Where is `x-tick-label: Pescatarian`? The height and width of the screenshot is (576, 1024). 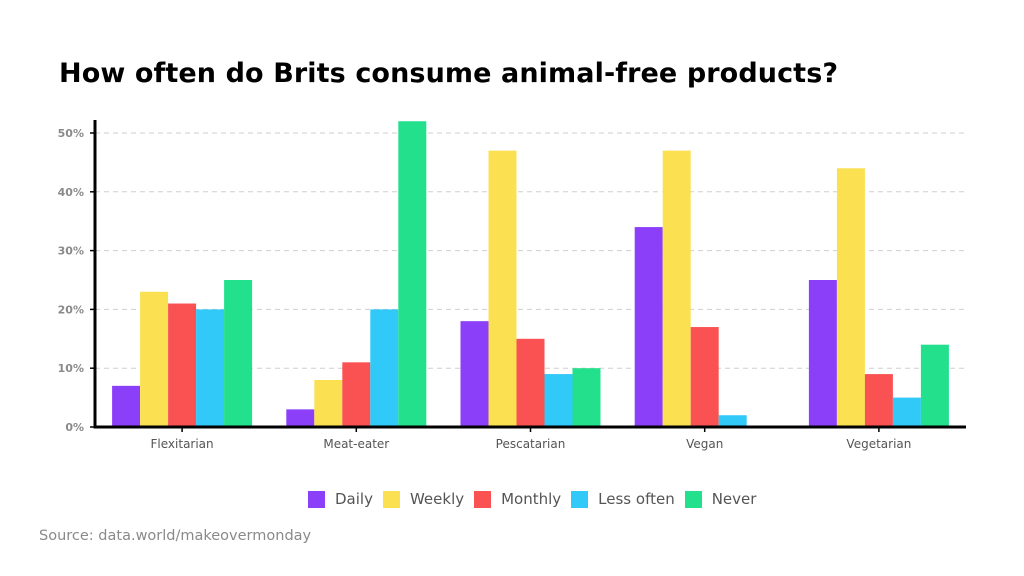 x-tick-label: Pescatarian is located at coordinates (531, 444).